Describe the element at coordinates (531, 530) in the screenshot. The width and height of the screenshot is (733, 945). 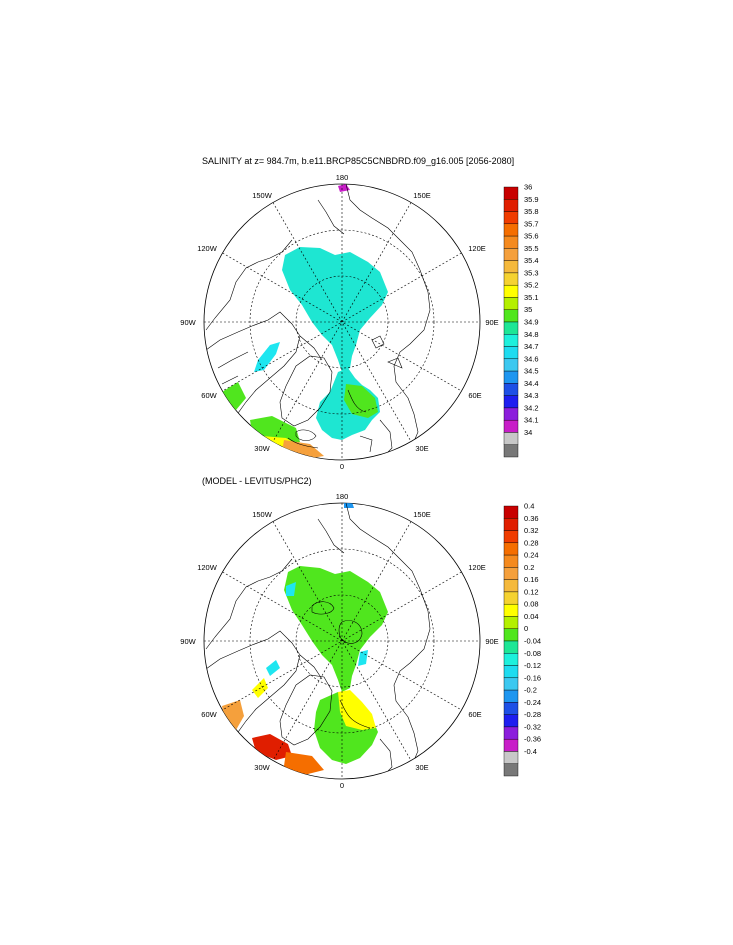
I see `panel2-colorbar-label: 0.32` at that location.